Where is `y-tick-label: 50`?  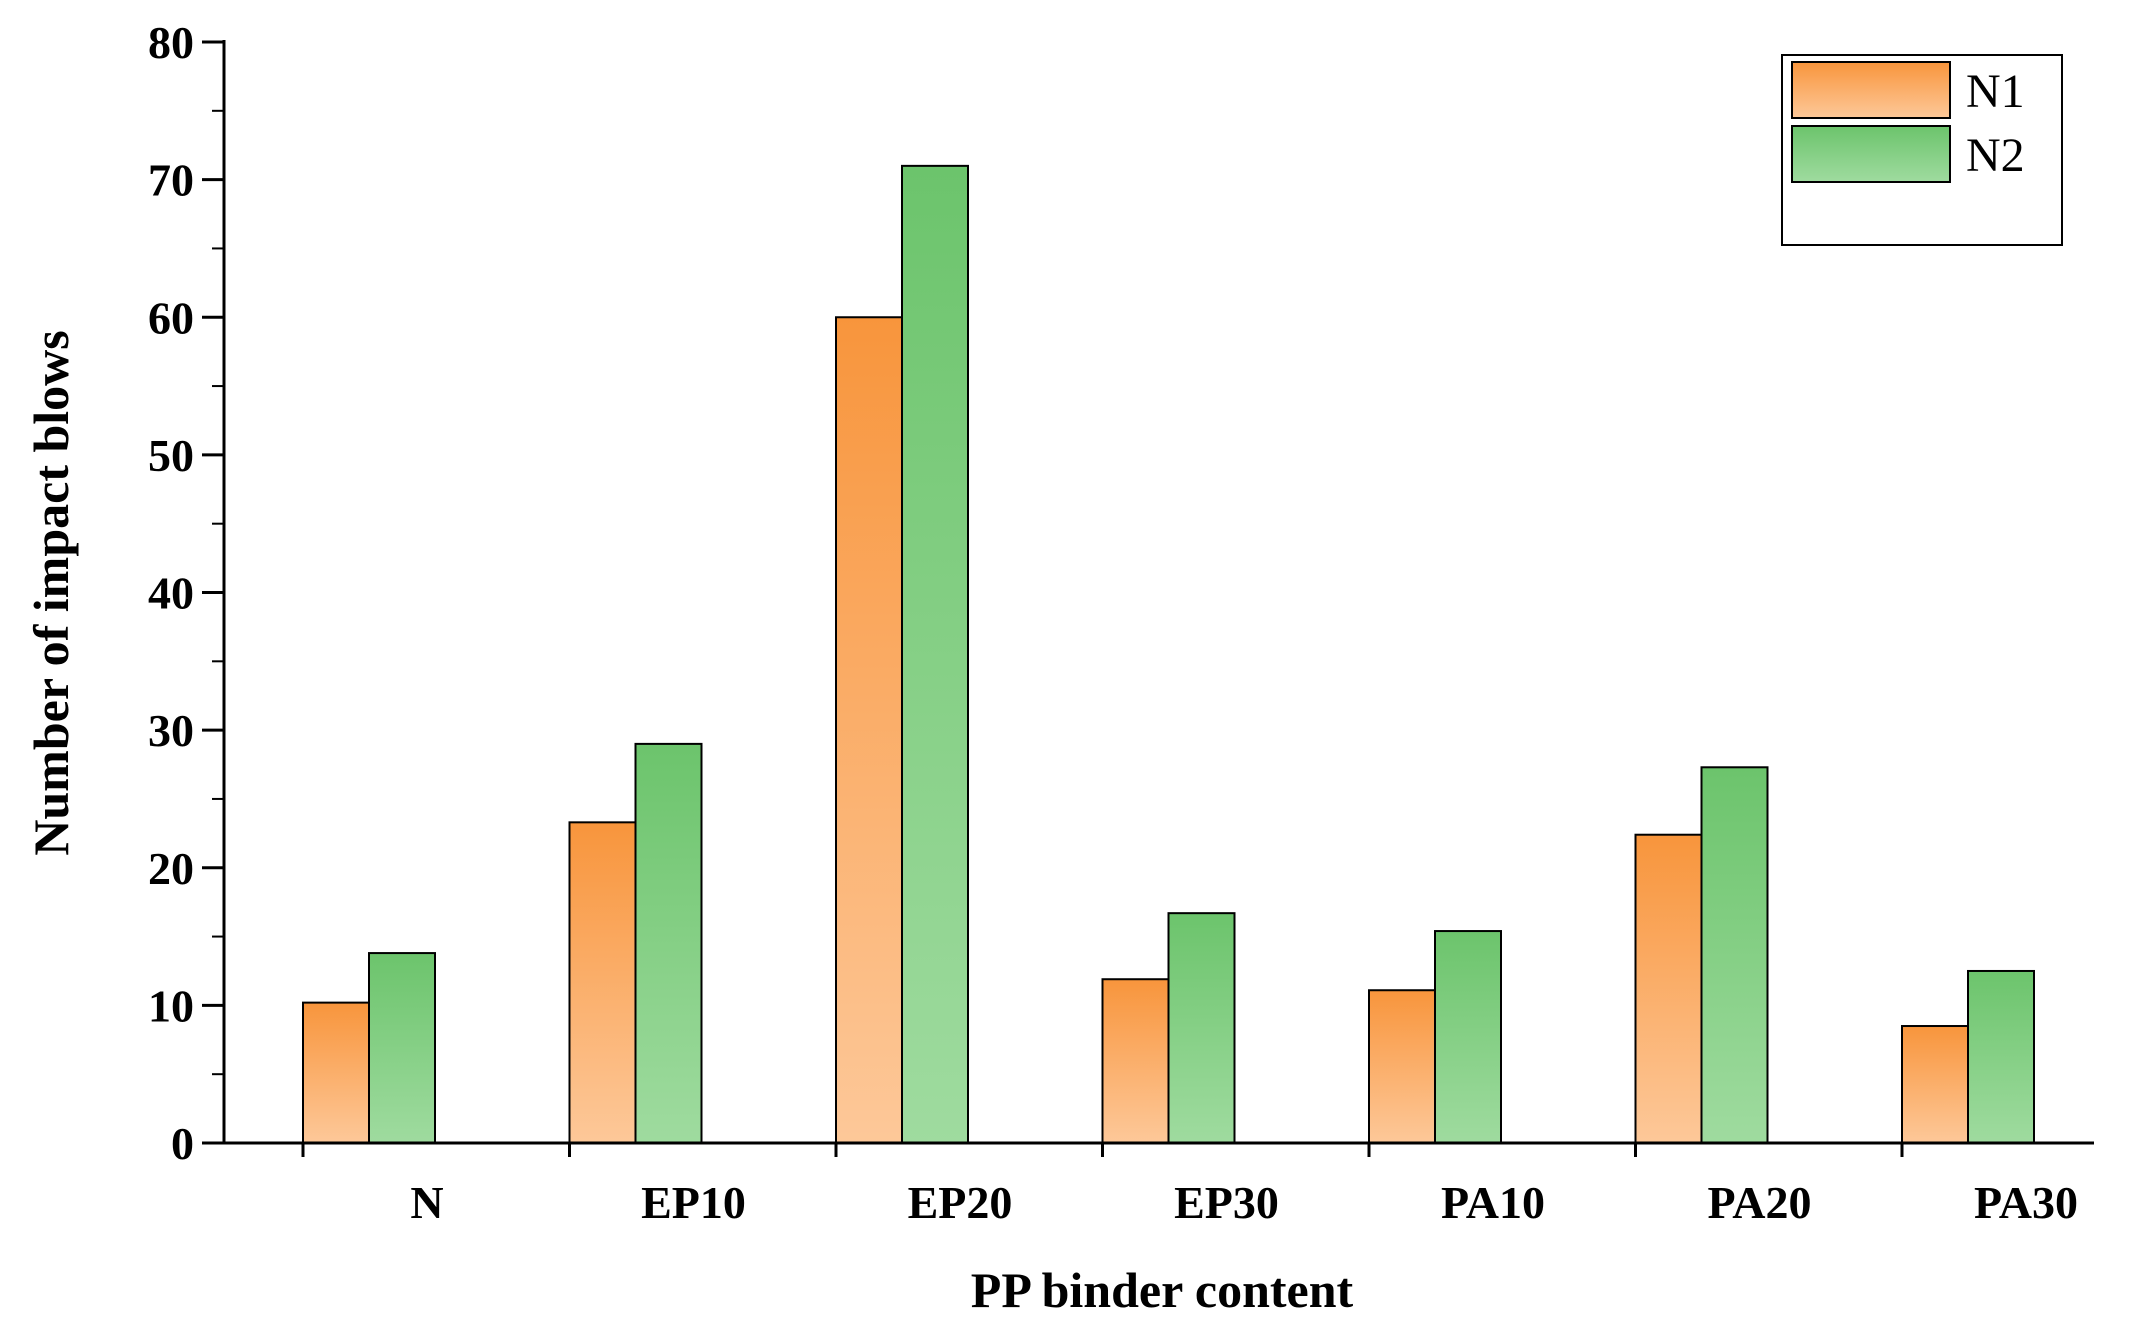
y-tick-label: 50 is located at coordinates (171, 455).